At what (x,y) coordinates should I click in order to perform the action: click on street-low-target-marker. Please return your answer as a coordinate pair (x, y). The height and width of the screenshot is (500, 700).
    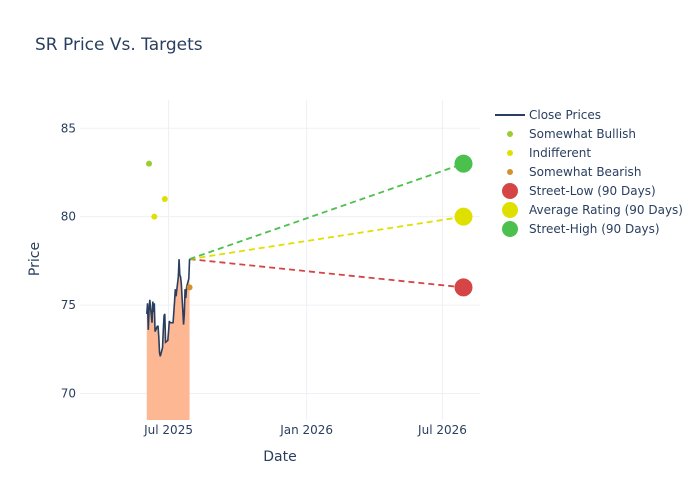
    Looking at the image, I should click on (463, 287).